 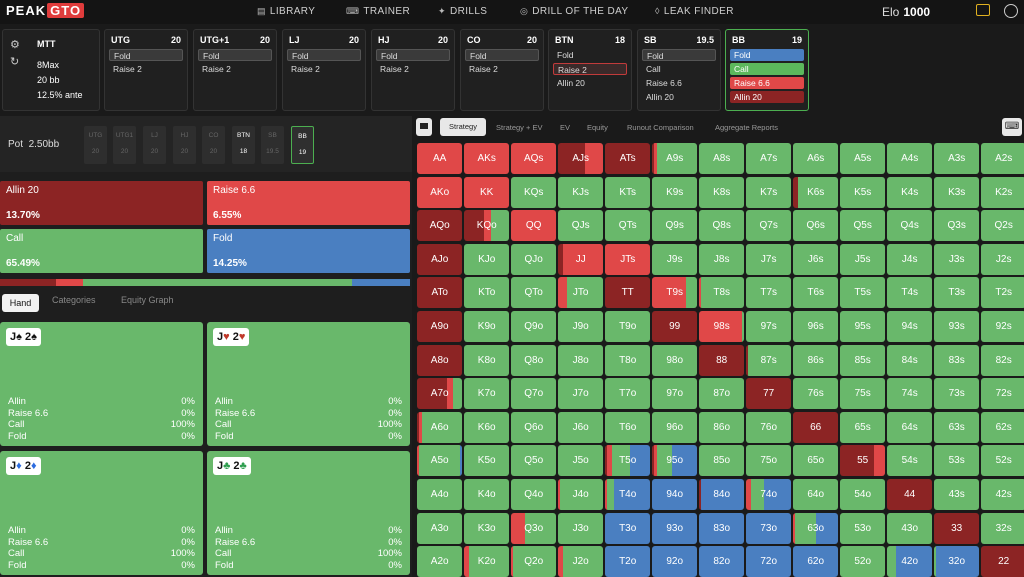 What do you see at coordinates (722, 158) in the screenshot?
I see `hand-cell-A8s: A8s` at bounding box center [722, 158].